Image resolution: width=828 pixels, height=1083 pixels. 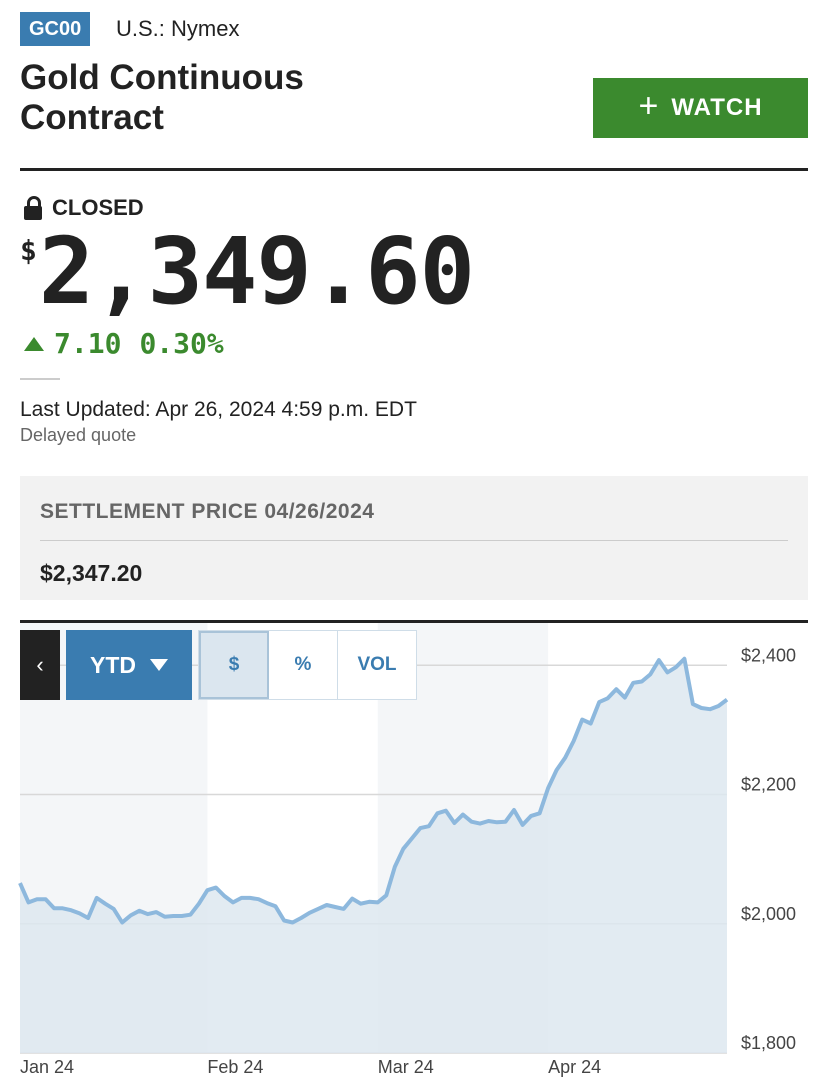 What do you see at coordinates (33, 208) in the screenshot?
I see `lock-icon` at bounding box center [33, 208].